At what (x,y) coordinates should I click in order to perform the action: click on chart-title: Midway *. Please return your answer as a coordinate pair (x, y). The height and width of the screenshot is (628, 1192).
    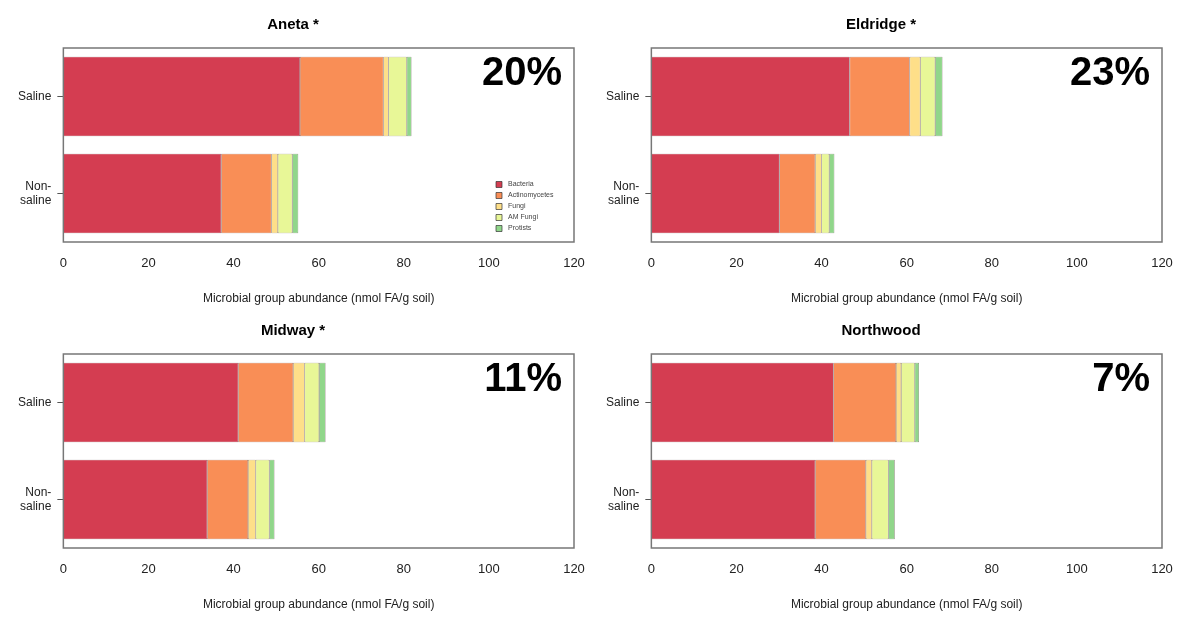
    Looking at the image, I should click on (293, 330).